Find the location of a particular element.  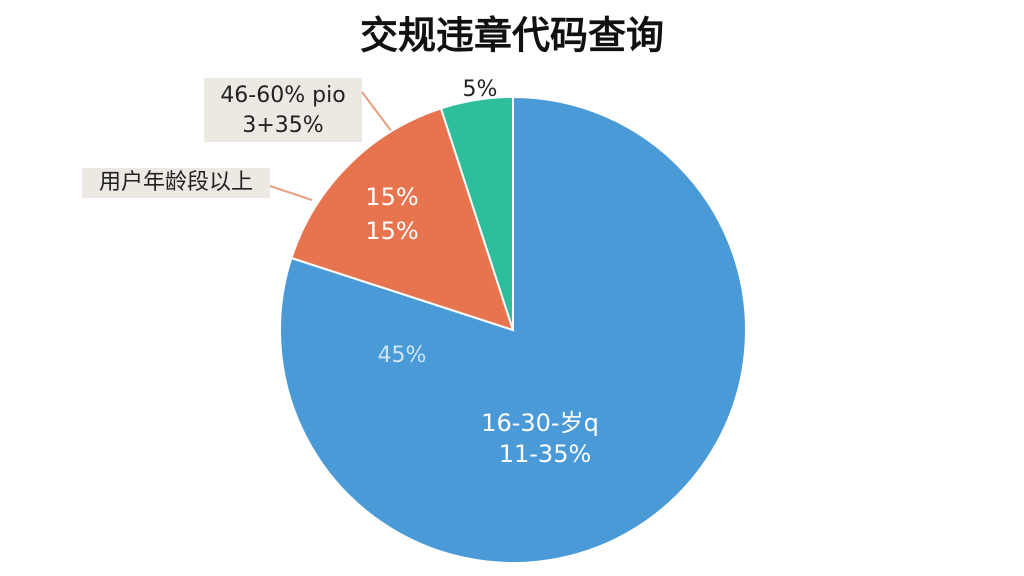

annotation: 用户年龄段以上 is located at coordinates (176, 182).